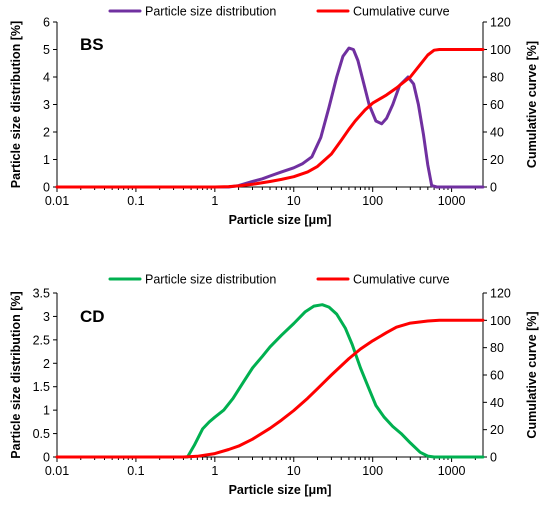 This screenshot has width=550, height=508. I want to click on left-y-tick-label: 5, so click(46, 50).